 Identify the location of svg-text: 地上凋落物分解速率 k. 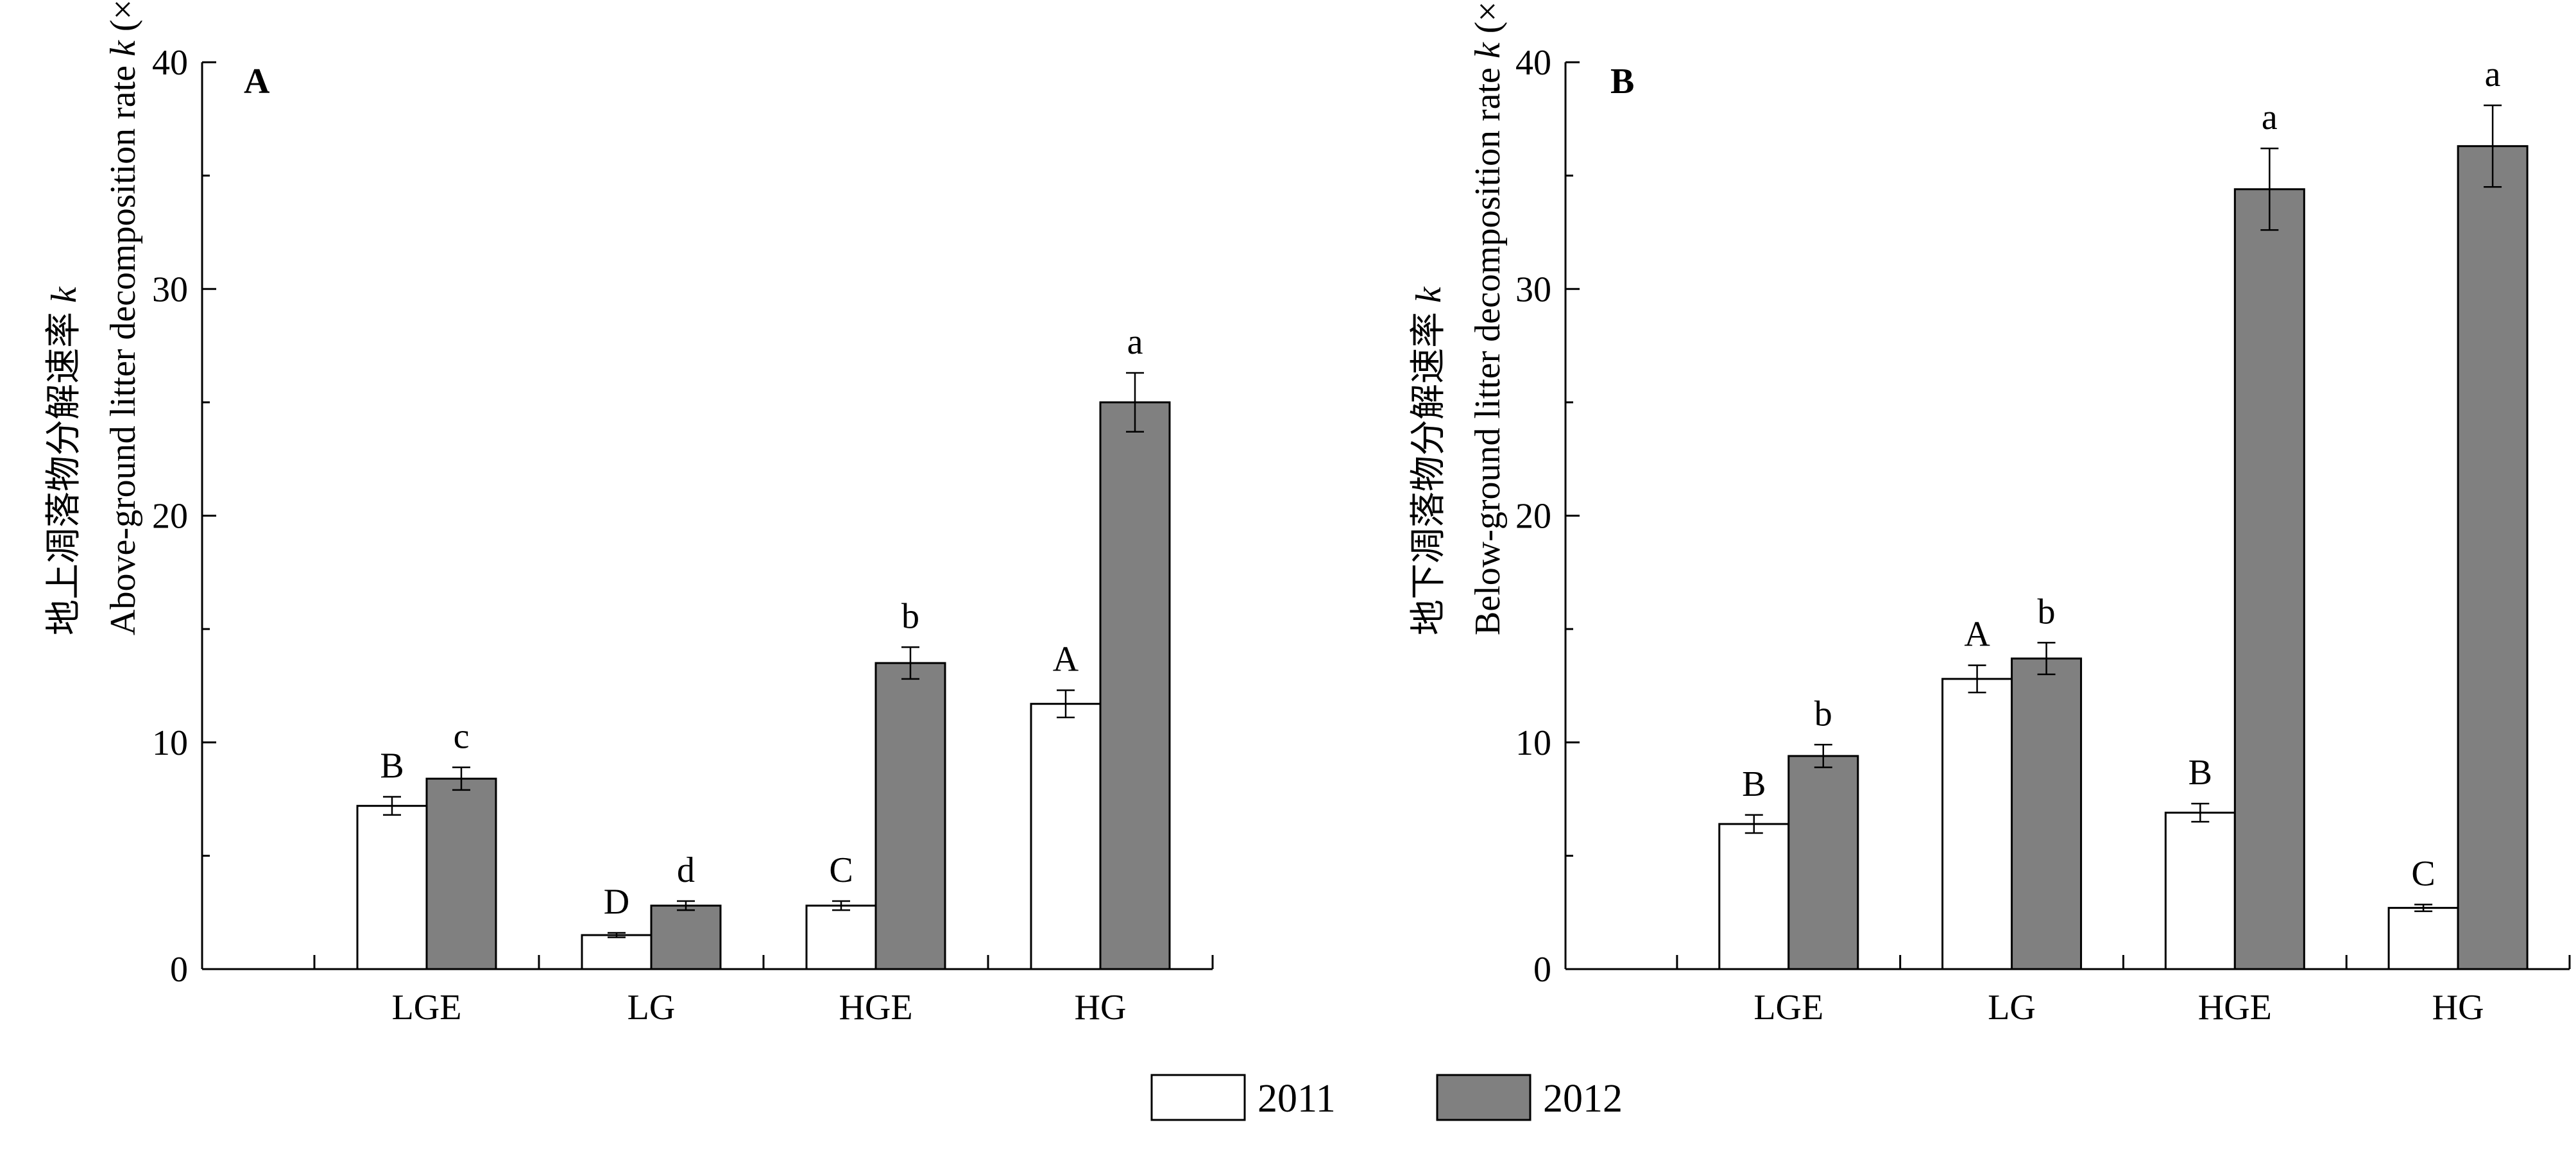
(64, 460).